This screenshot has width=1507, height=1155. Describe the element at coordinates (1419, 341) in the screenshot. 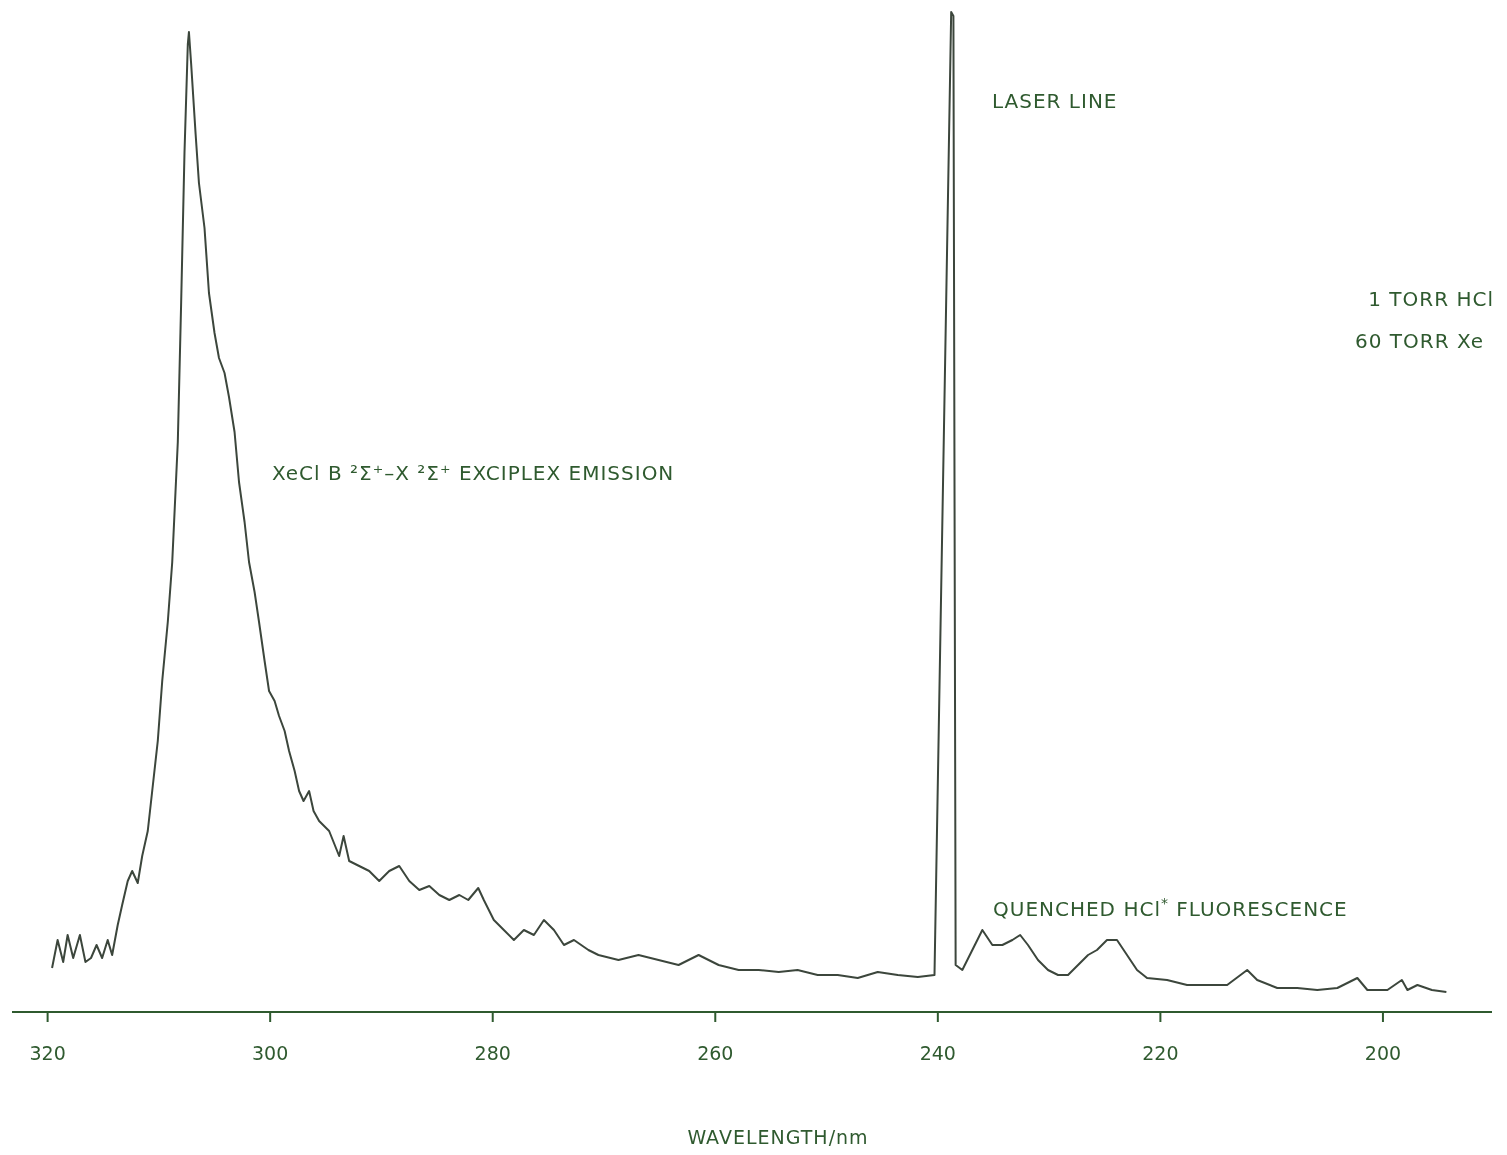

I see `annotation: 60 TORR Xe` at that location.